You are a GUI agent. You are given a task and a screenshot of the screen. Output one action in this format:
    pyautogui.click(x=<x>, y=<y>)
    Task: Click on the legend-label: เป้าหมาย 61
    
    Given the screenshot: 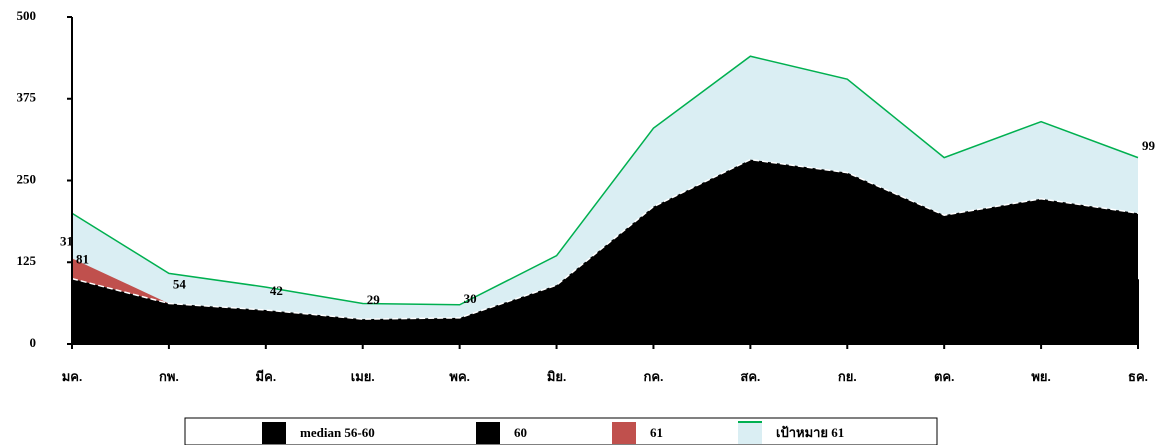 What is the action you would take?
    pyautogui.click(x=810, y=432)
    